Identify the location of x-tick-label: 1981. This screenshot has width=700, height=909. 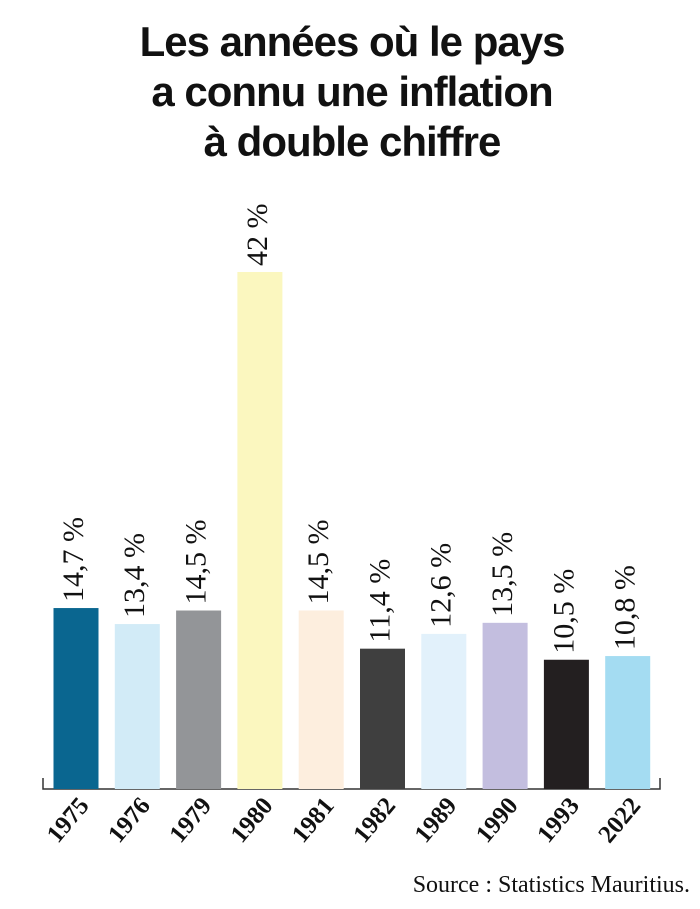
(313, 821).